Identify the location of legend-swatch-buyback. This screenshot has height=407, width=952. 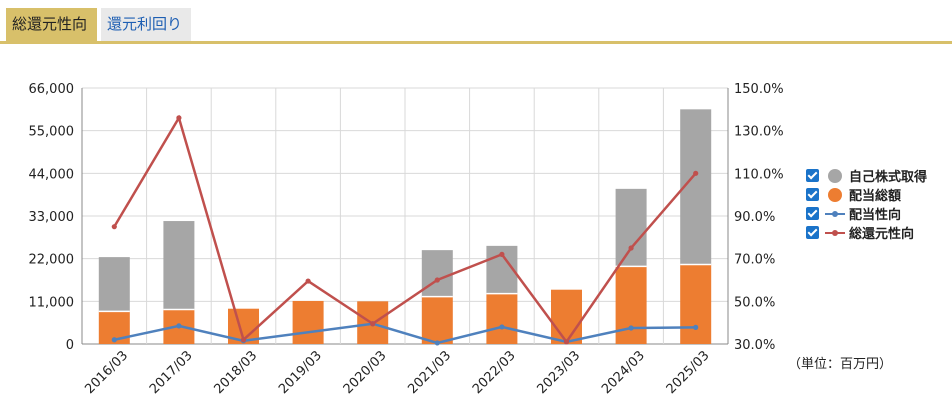
(835, 175).